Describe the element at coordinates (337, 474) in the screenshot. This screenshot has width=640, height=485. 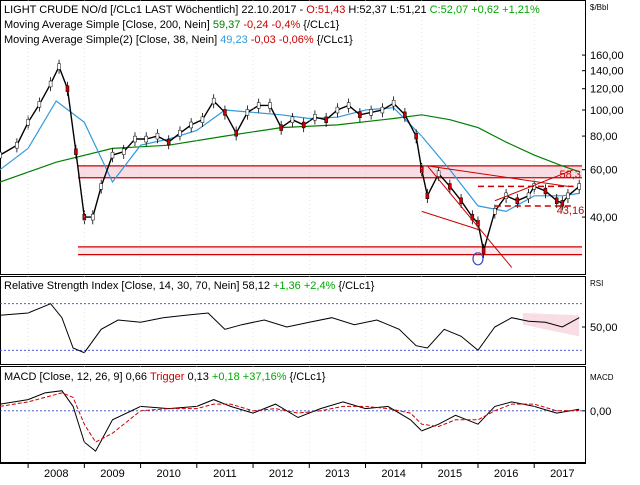
I see `year-label-5: 2013` at that location.